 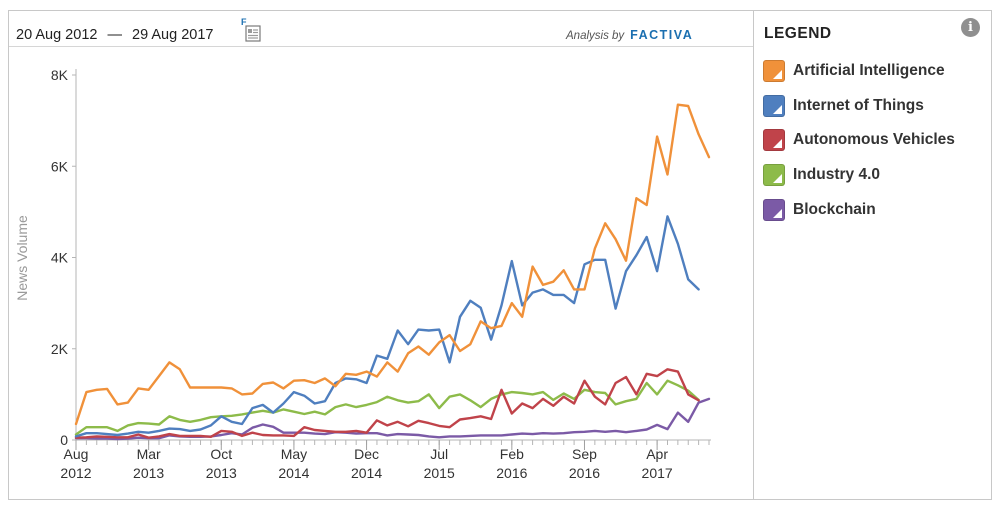 What do you see at coordinates (834, 209) in the screenshot?
I see `legend-label: Blockchain` at bounding box center [834, 209].